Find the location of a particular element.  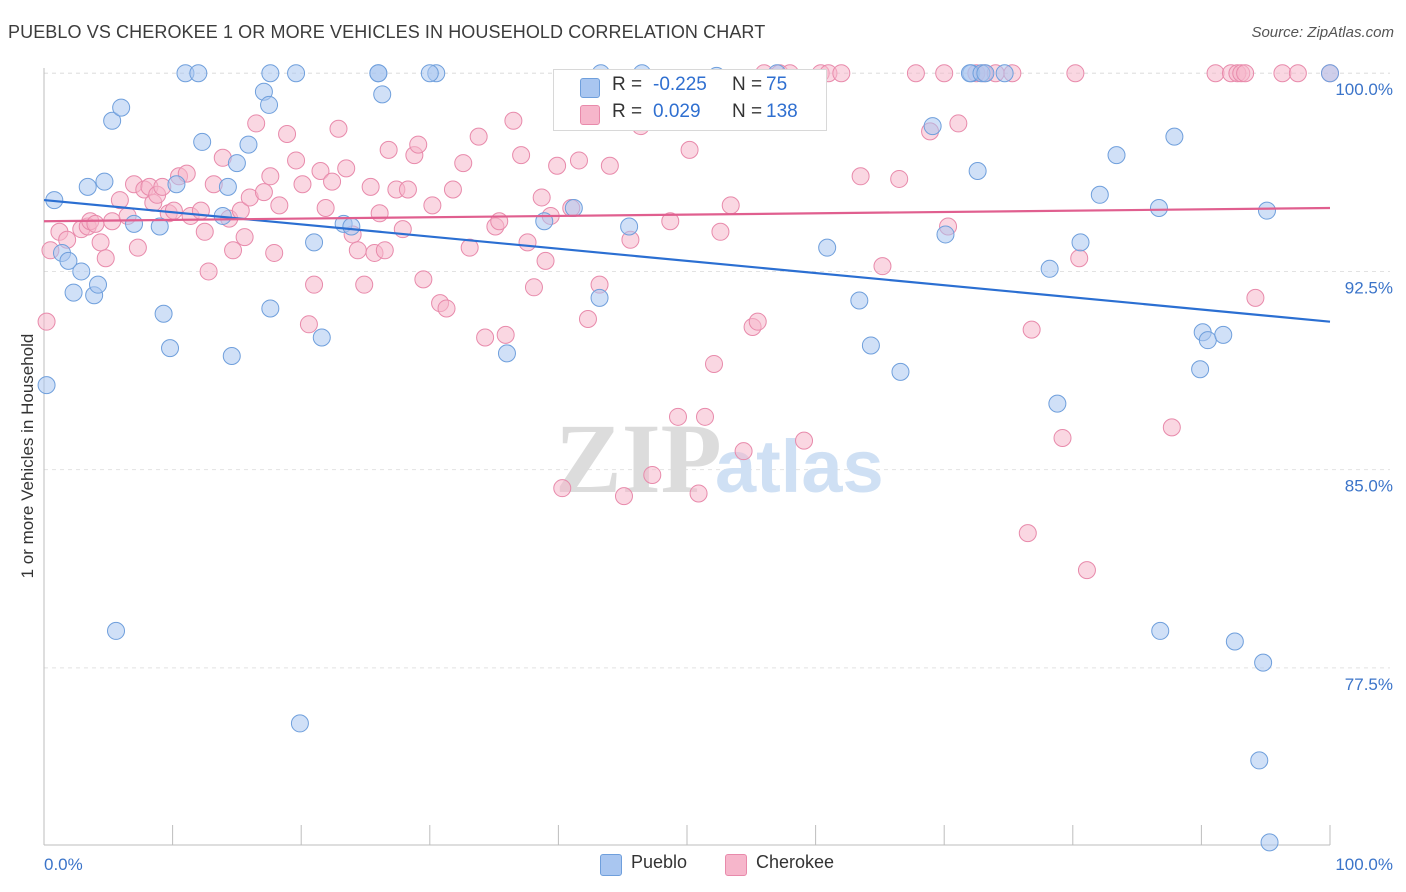

correlation-legend: R = -0.225 N = 75 R = 0.029 N = 138 is located at coordinates (690, 100).